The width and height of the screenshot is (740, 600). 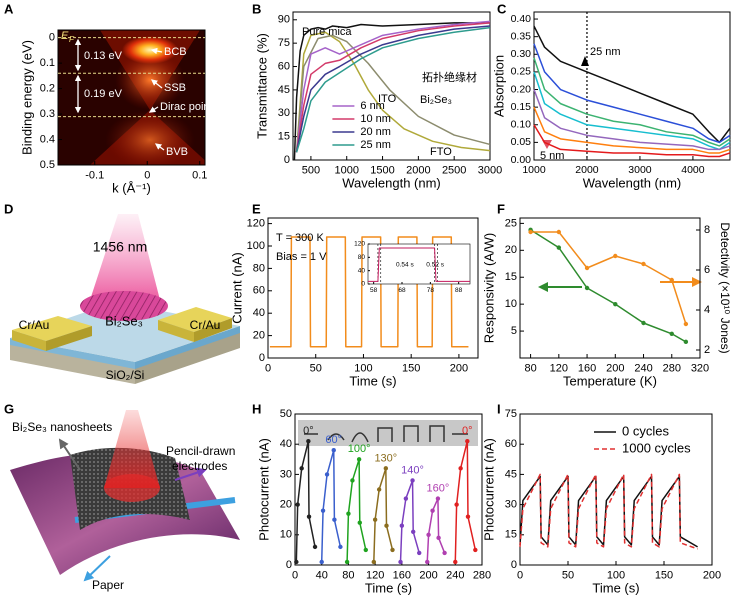 What do you see at coordinates (488, 288) in the screenshot?
I see `y-axis-label: Responsivity (A/W)` at bounding box center [488, 288].